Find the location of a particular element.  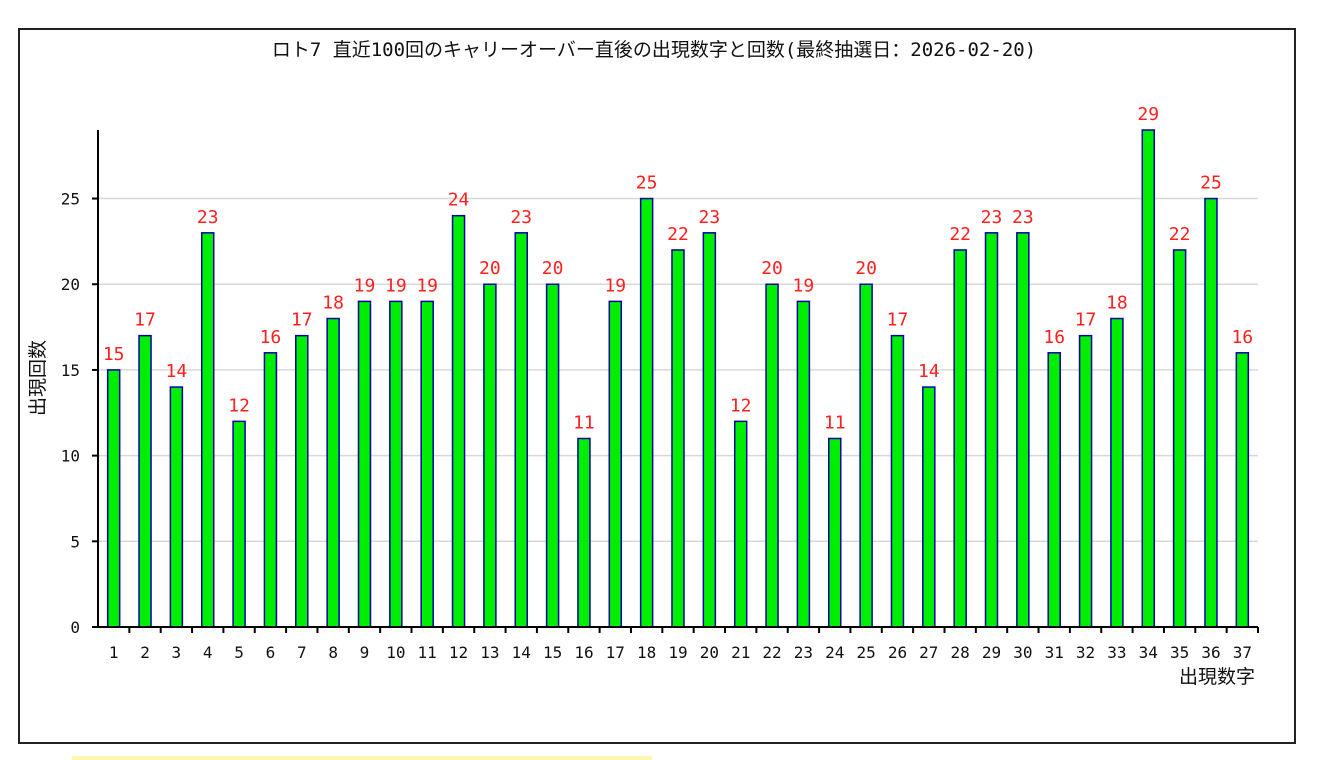

value-label-7: 17 is located at coordinates (302, 320).